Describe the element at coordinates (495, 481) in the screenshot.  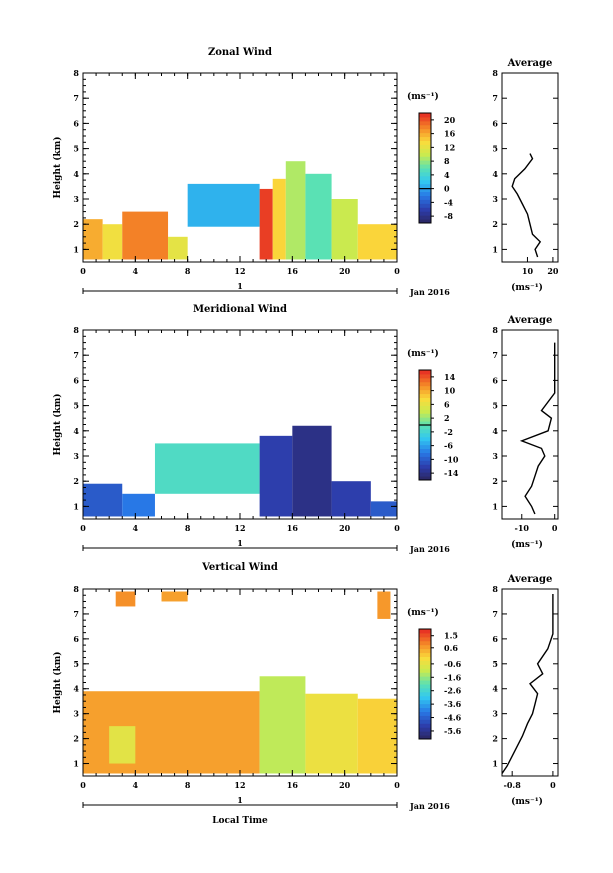
I see `average-y-tick-label: 2` at that location.